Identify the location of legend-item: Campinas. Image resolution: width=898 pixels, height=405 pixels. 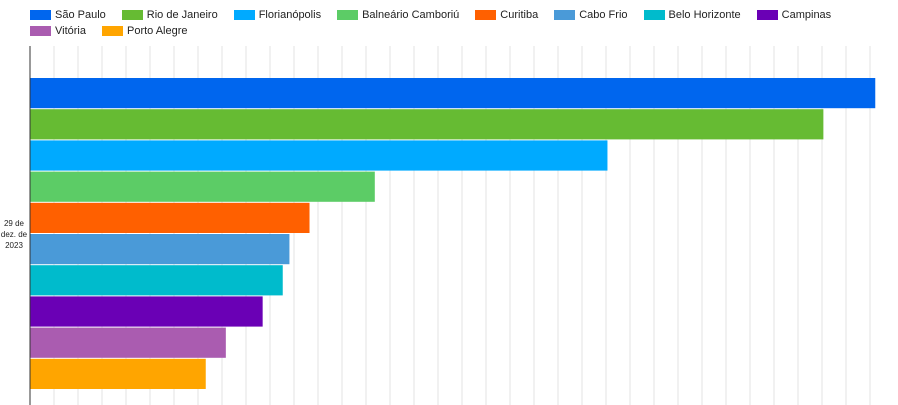
(794, 15).